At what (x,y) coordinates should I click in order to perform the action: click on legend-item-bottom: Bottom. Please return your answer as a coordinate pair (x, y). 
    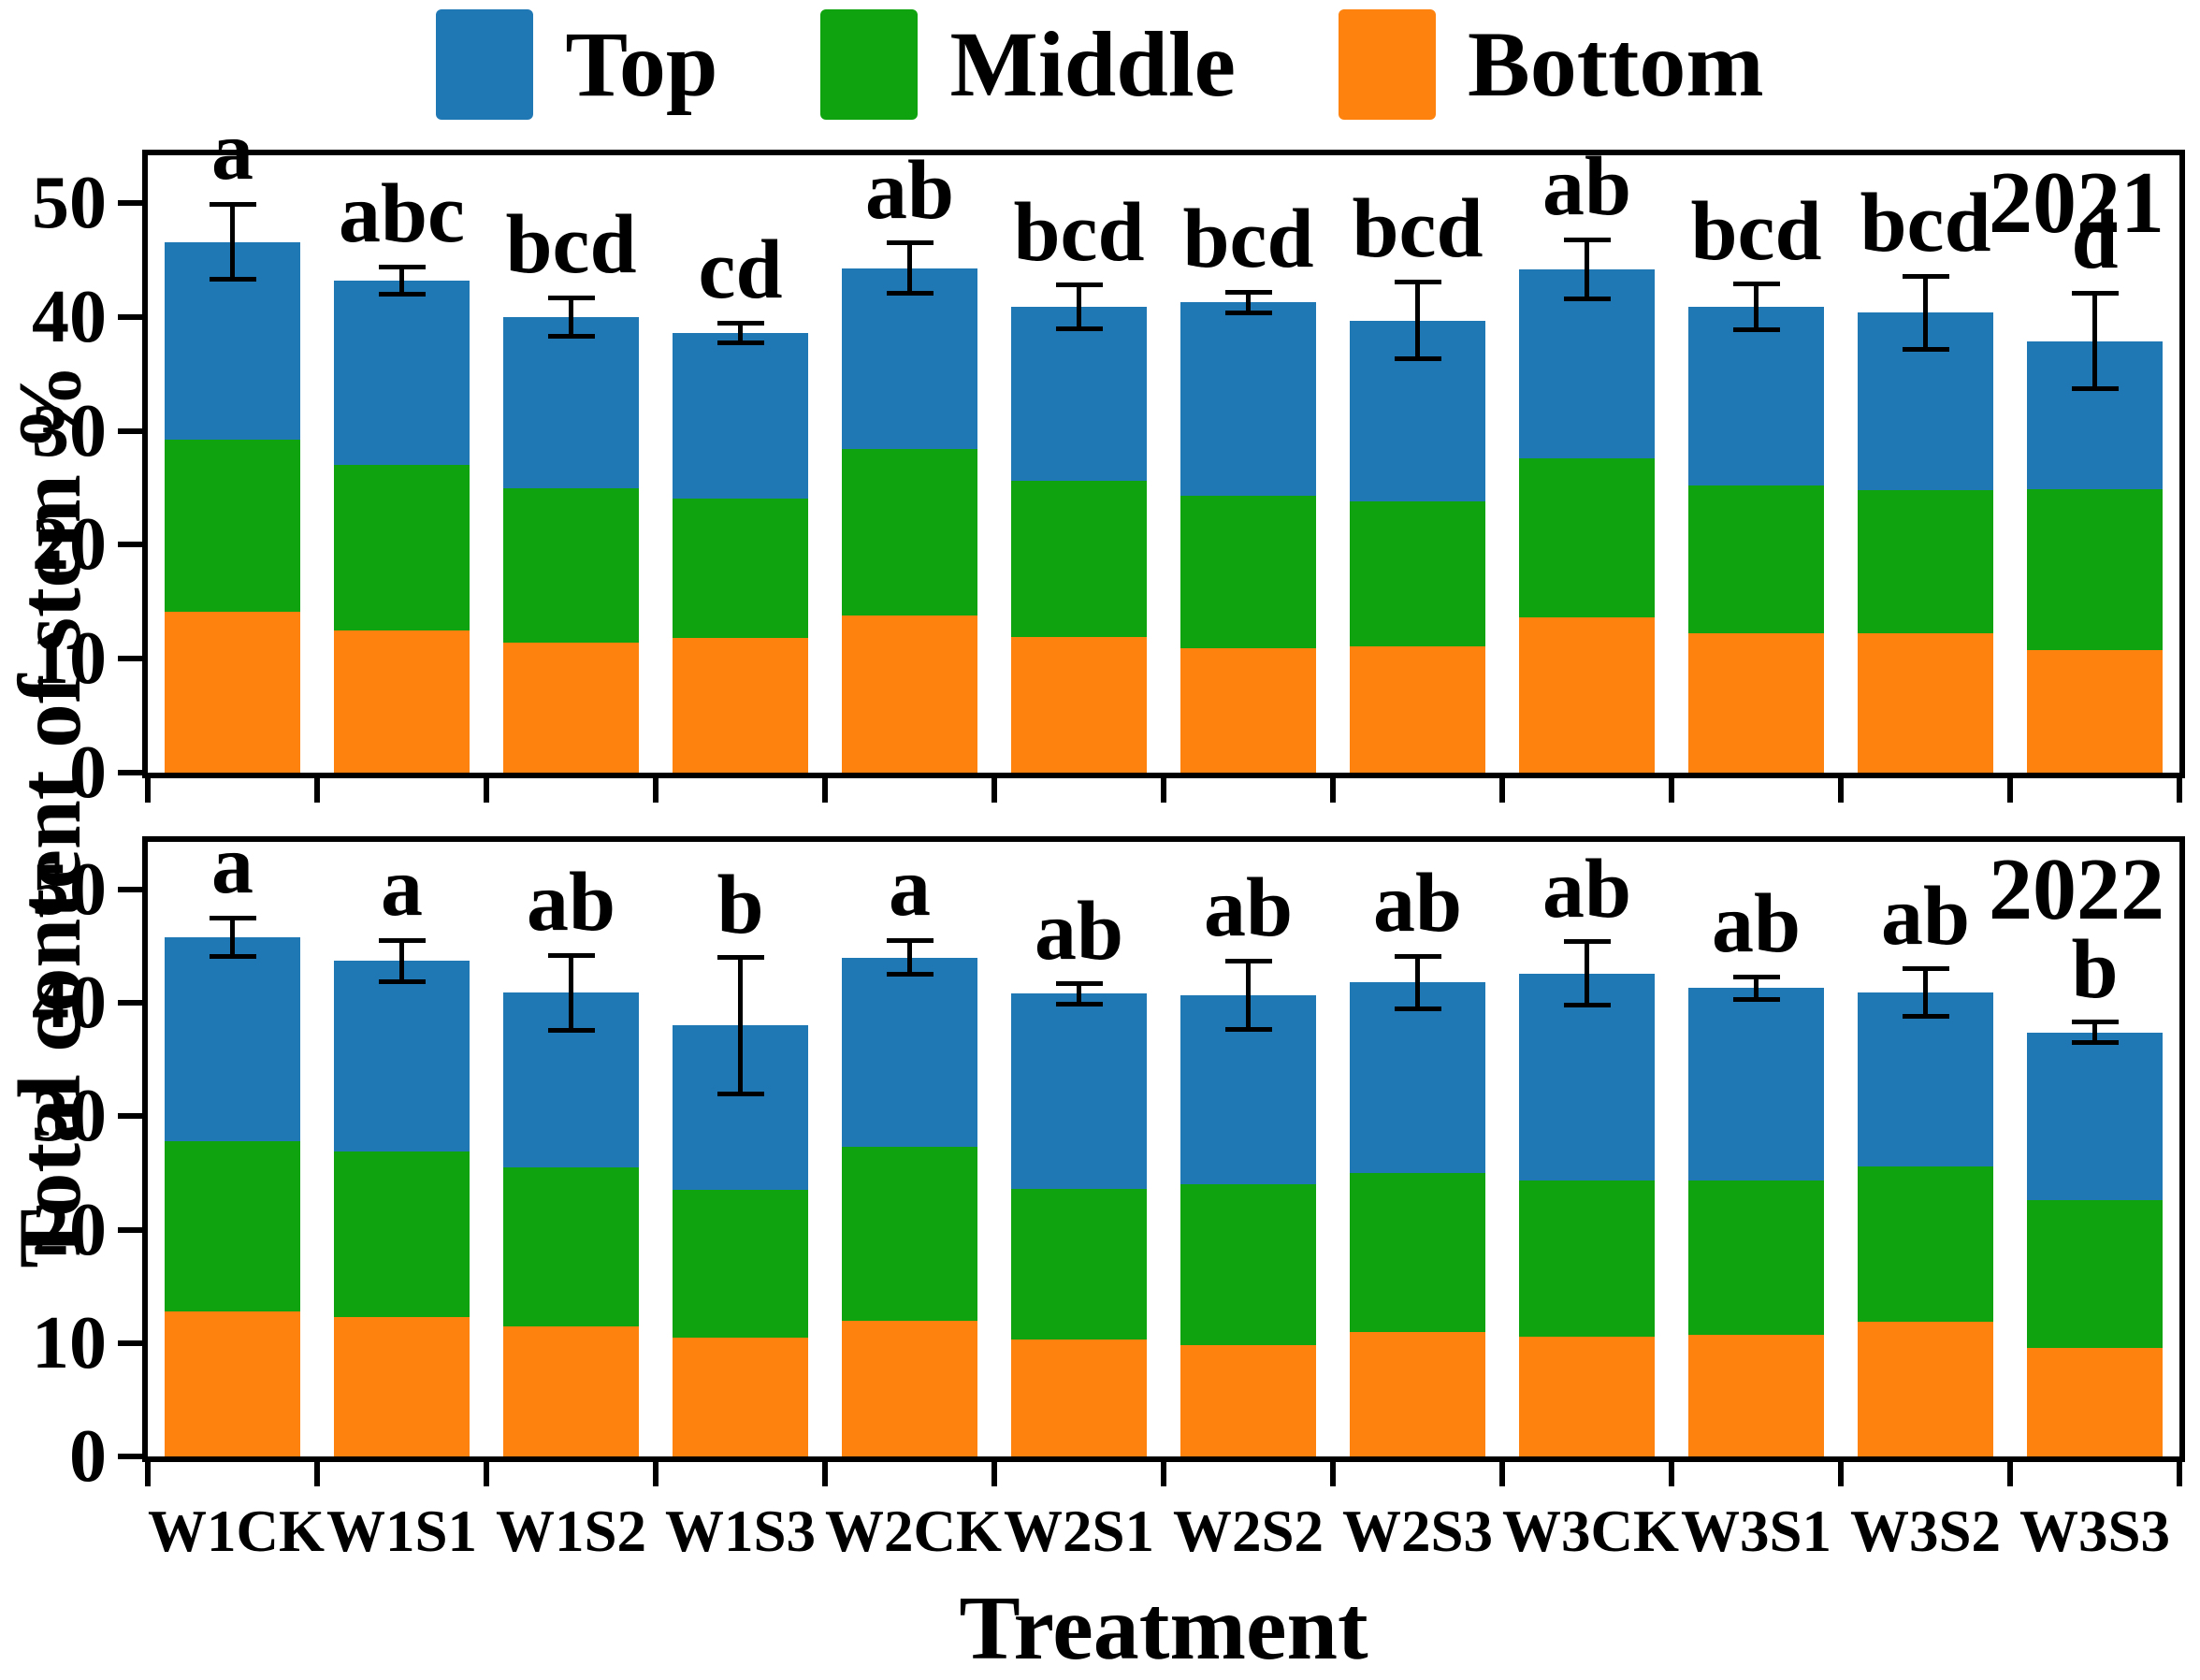
    Looking at the image, I should click on (1551, 64).